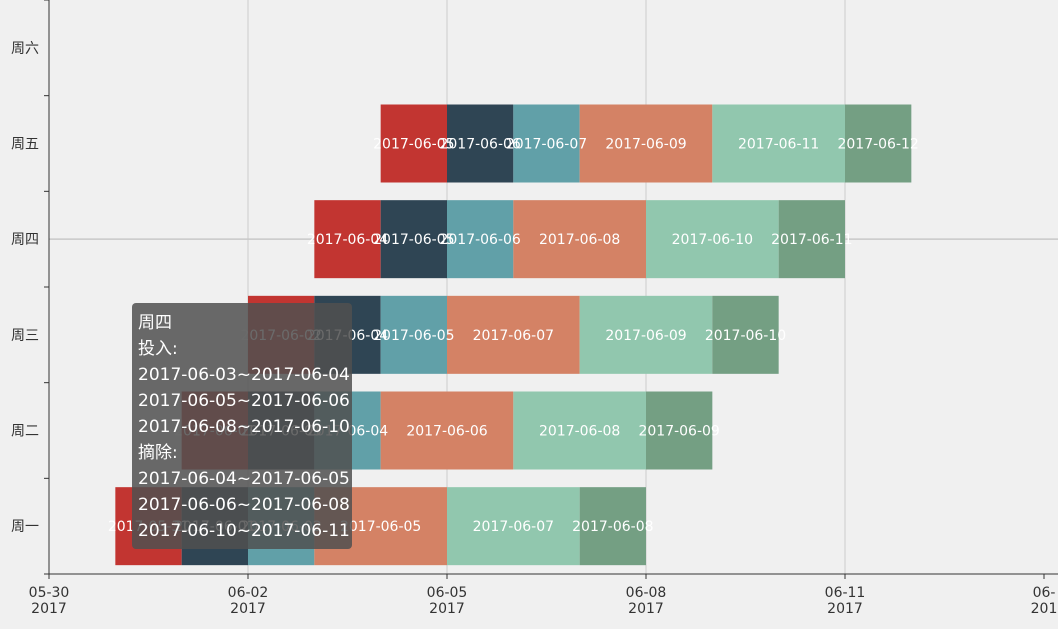 Image resolution: width=1058 pixels, height=629 pixels. Describe the element at coordinates (447, 593) in the screenshot. I see `x-axis-label: 06-05` at that location.